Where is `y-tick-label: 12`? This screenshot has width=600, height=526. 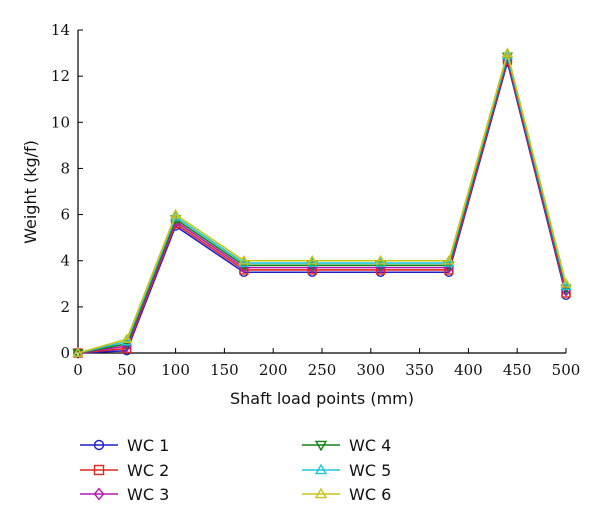
y-tick-label: 12 is located at coordinates (60, 76).